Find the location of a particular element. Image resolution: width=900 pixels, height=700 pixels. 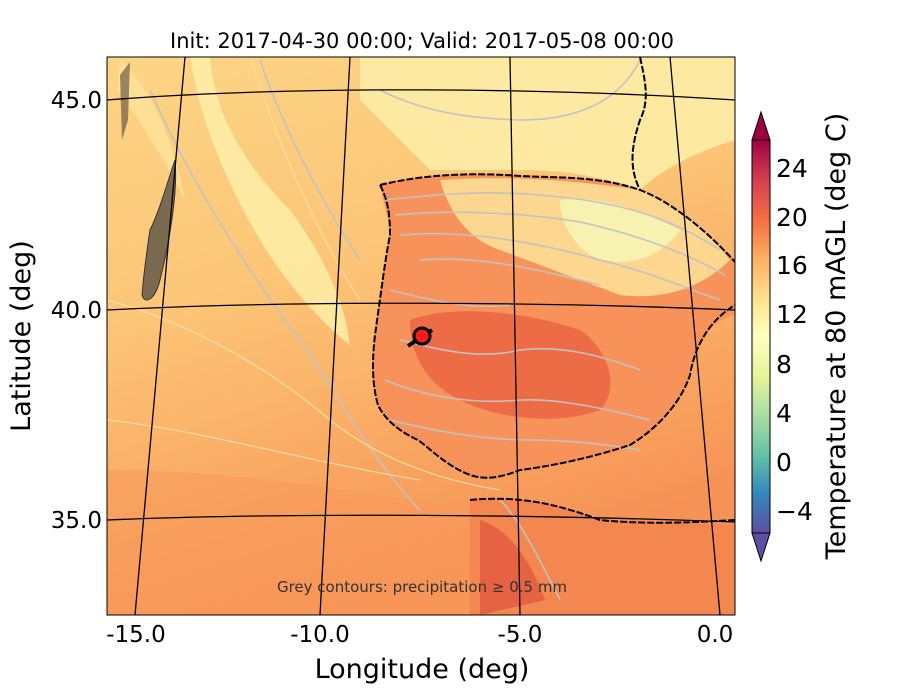

colorbar-label: Temperature at 80 mAGL (deg C) is located at coordinates (836, 337).